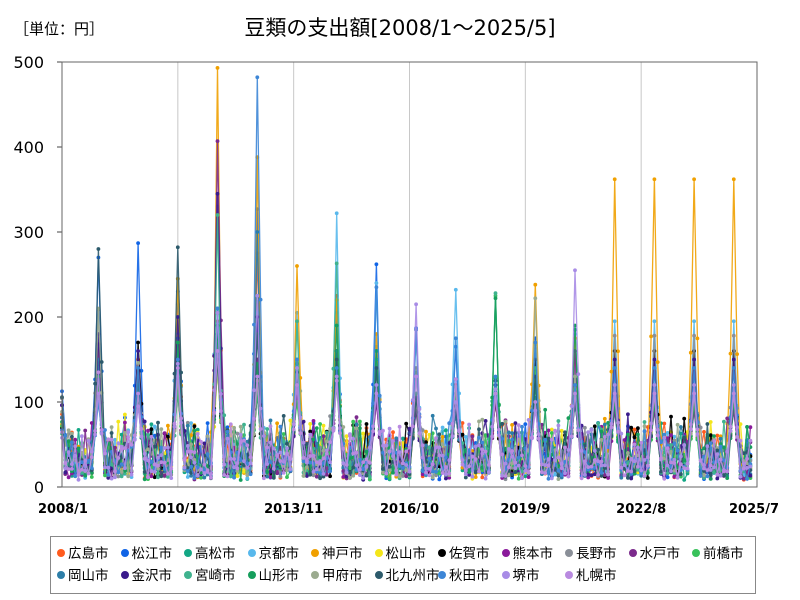 This screenshot has height=600, width=800. Describe the element at coordinates (342, 576) in the screenshot. I see `legend-label: 甲府市` at that location.